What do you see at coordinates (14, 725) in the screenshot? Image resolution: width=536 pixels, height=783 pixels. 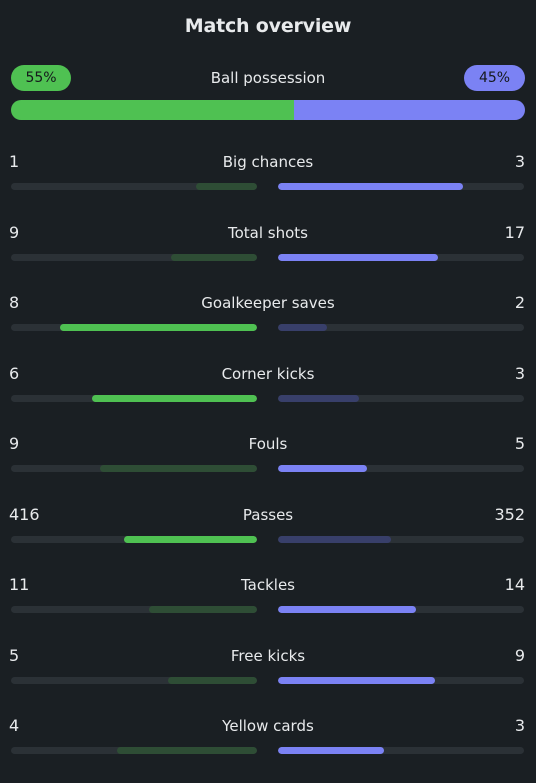 I see `home-value: 4` at bounding box center [14, 725].